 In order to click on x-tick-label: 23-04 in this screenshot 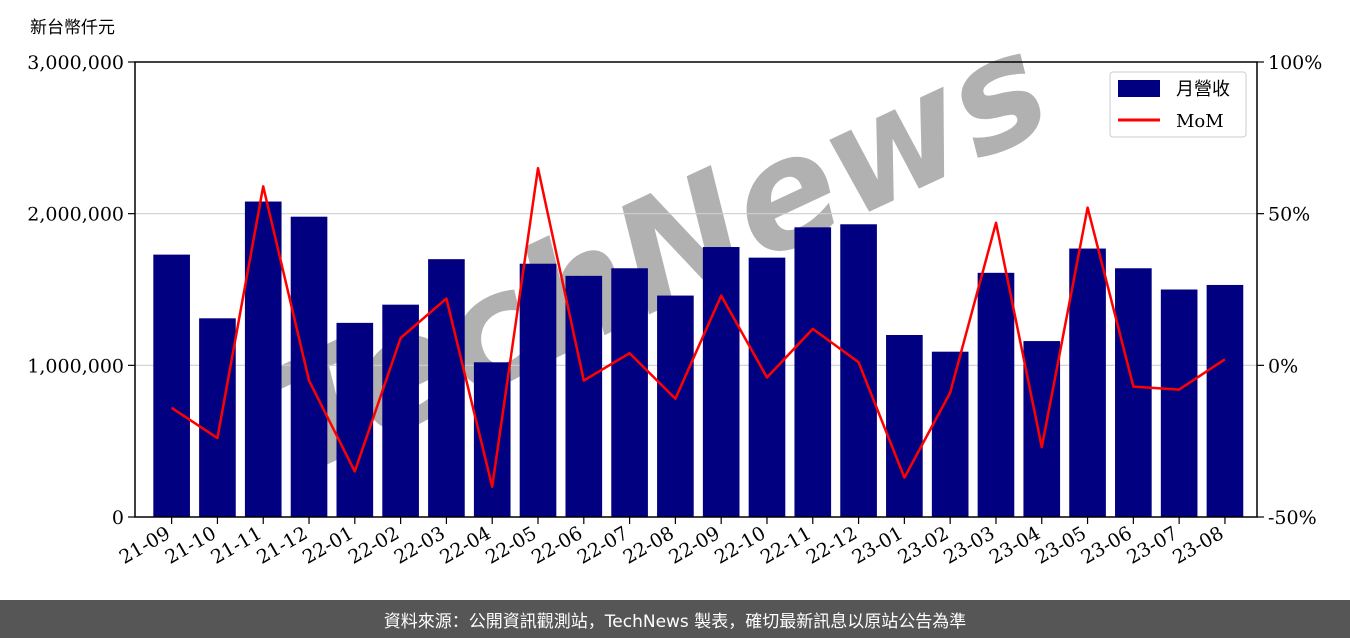, I will do `click(1015, 545)`.